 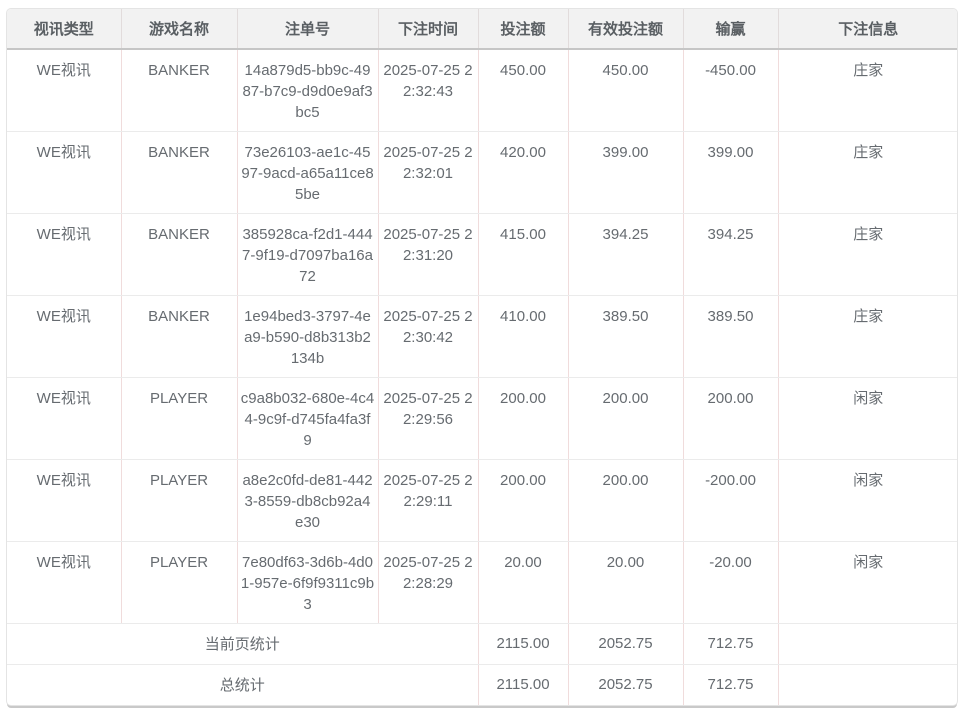 What do you see at coordinates (523, 336) in the screenshot?
I see `cell-bet-amount: 410.00` at bounding box center [523, 336].